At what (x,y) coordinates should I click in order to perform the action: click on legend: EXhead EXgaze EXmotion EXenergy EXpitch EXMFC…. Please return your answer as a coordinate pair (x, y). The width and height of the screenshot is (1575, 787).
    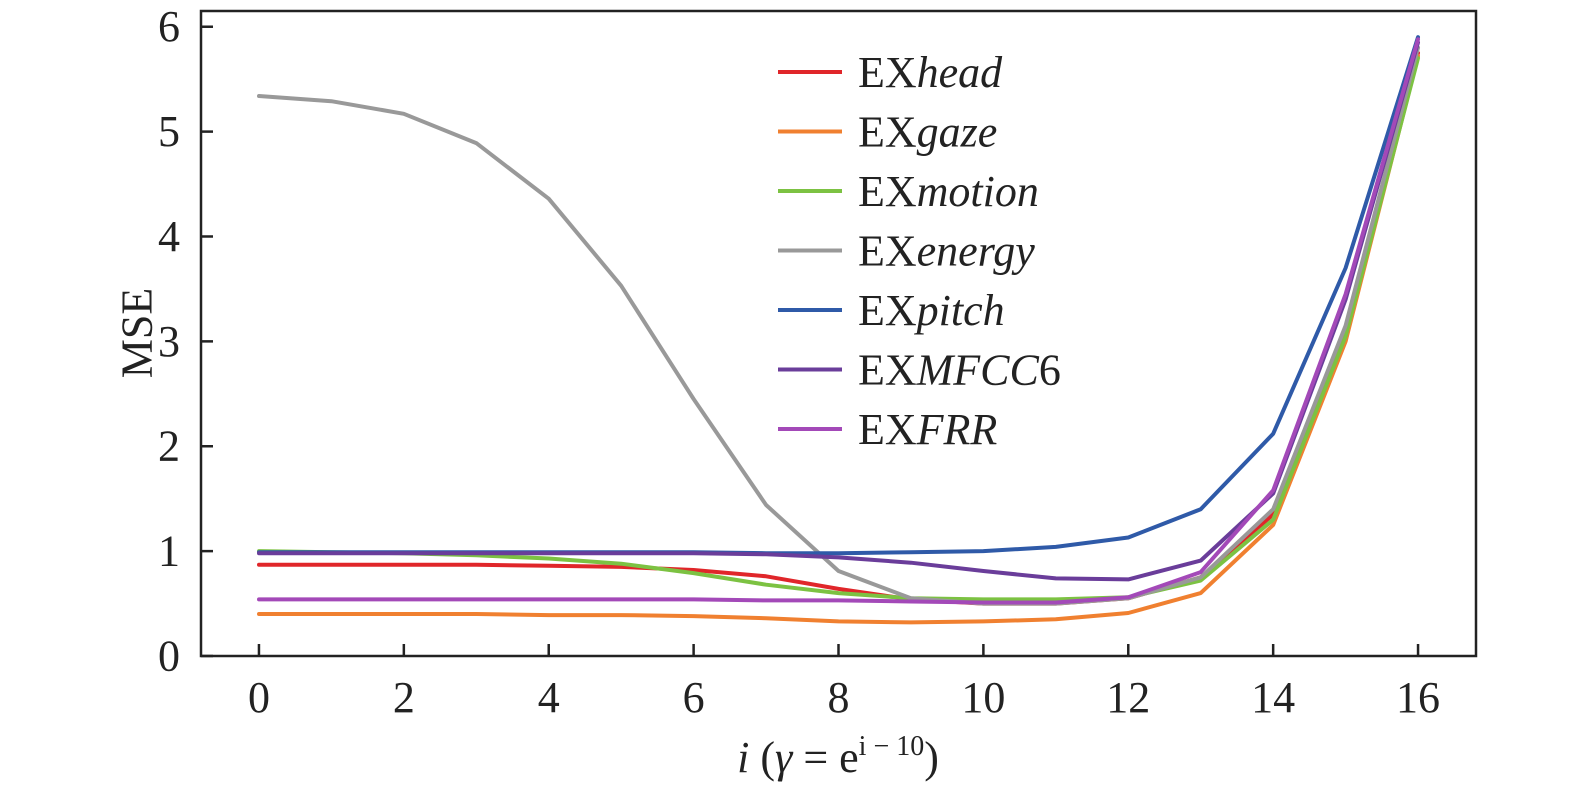
    Looking at the image, I should click on (919, 251).